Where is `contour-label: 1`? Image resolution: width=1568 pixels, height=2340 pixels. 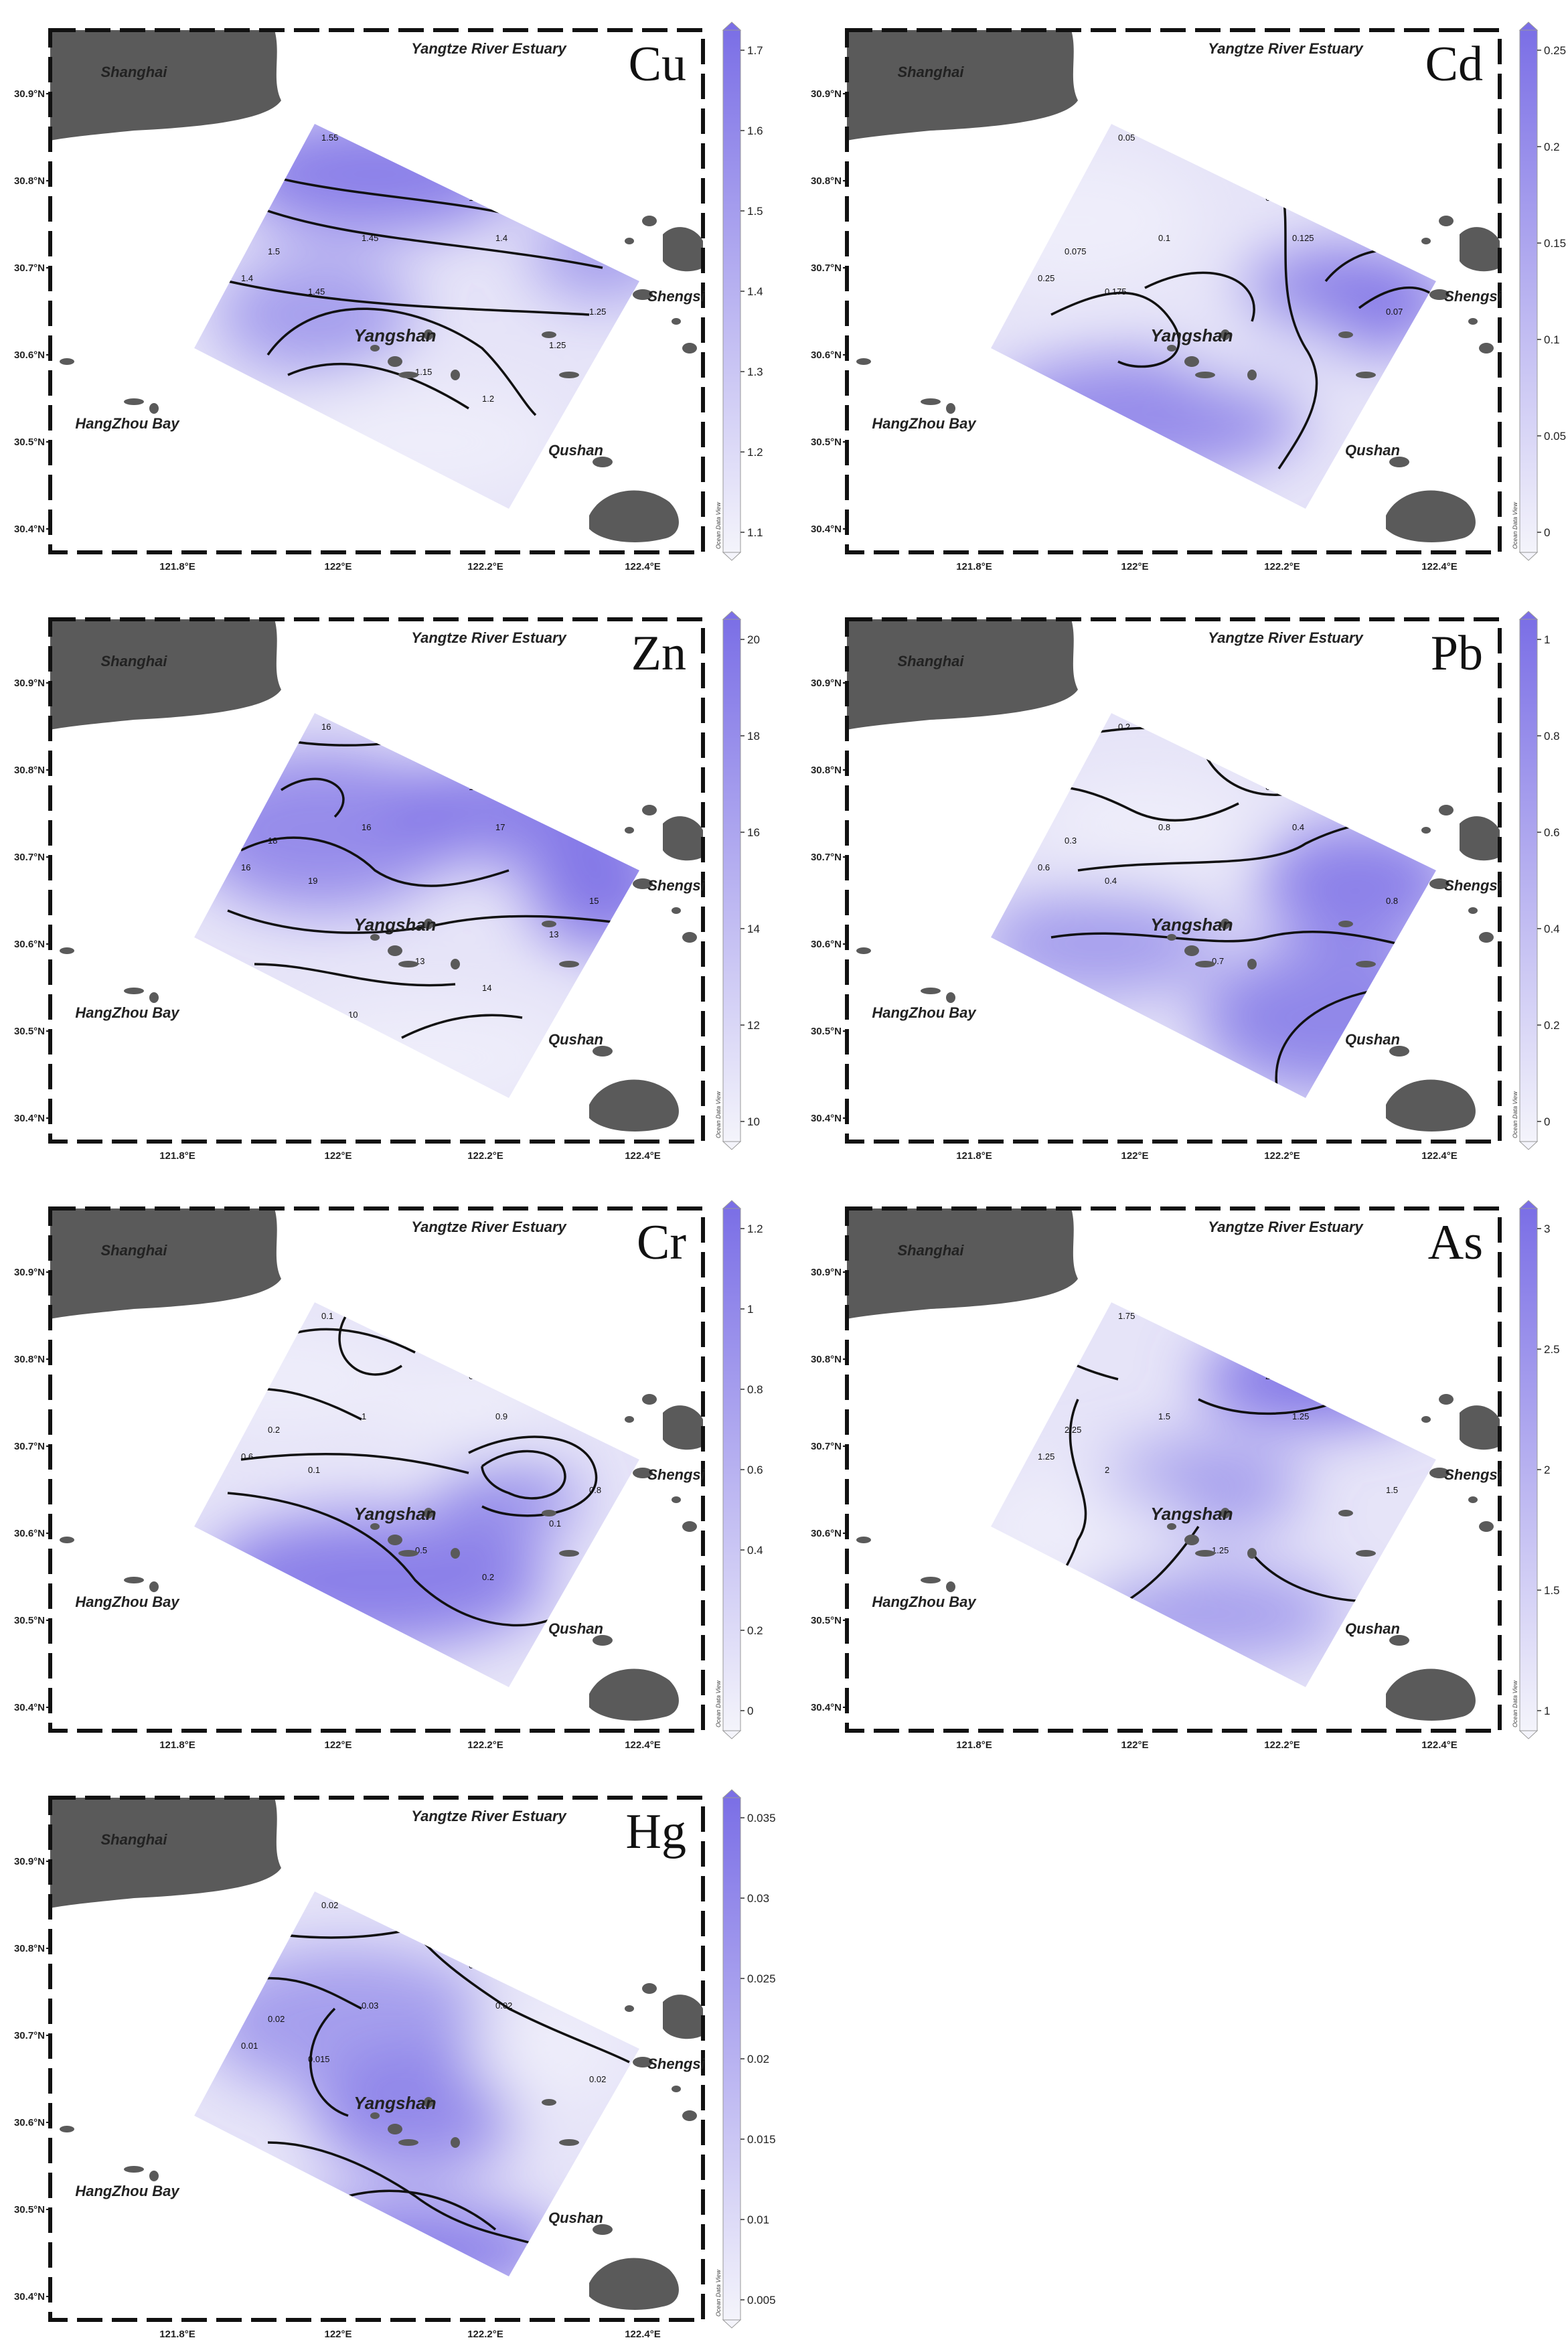
contour-label: 1 is located at coordinates (364, 1416).